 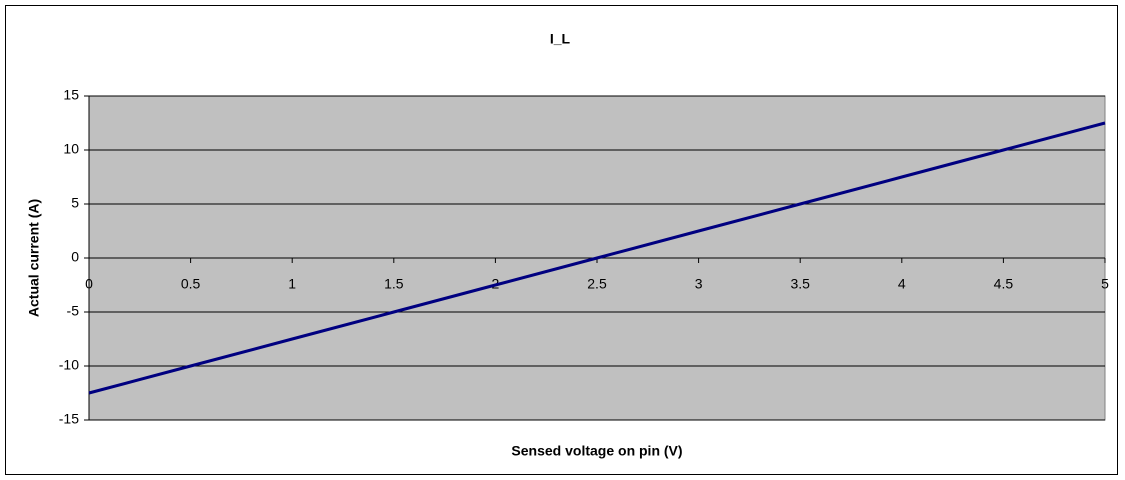 I want to click on x-tick-label: 1, so click(x=292, y=284).